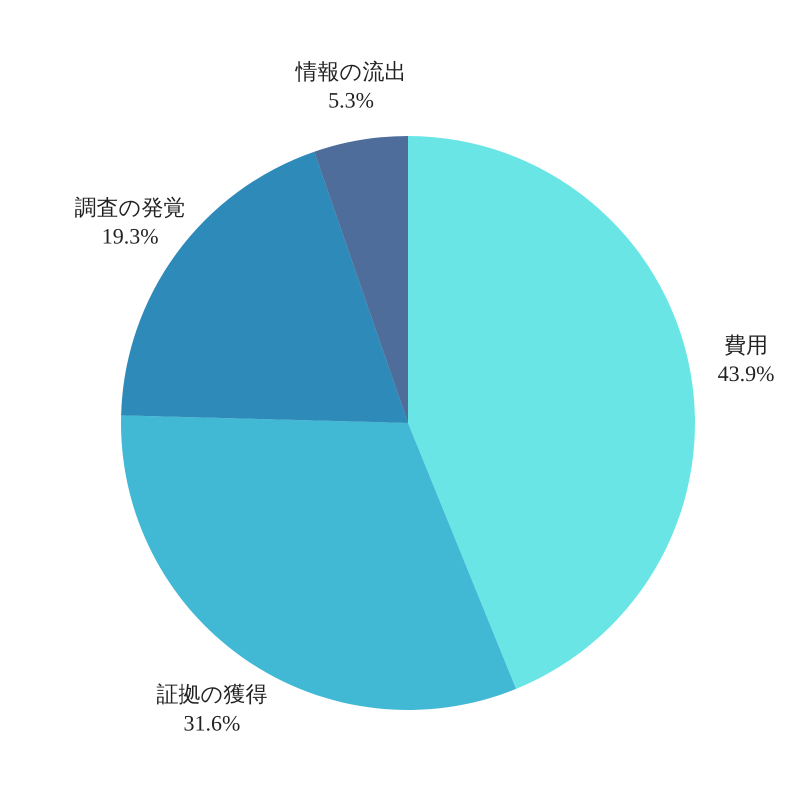 The image size is (800, 800). I want to click on data-label: 43.9%, so click(746, 373).